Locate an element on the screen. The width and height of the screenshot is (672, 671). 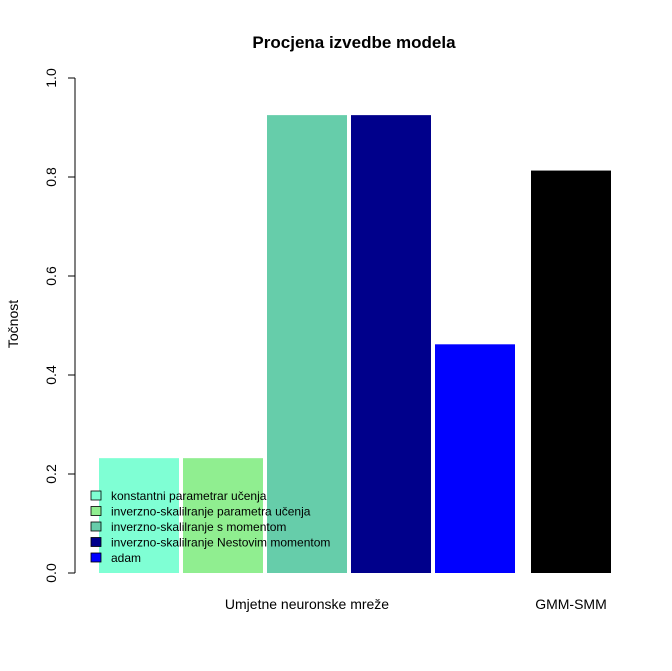
y-tick-label: 0.2 is located at coordinates (51, 474).